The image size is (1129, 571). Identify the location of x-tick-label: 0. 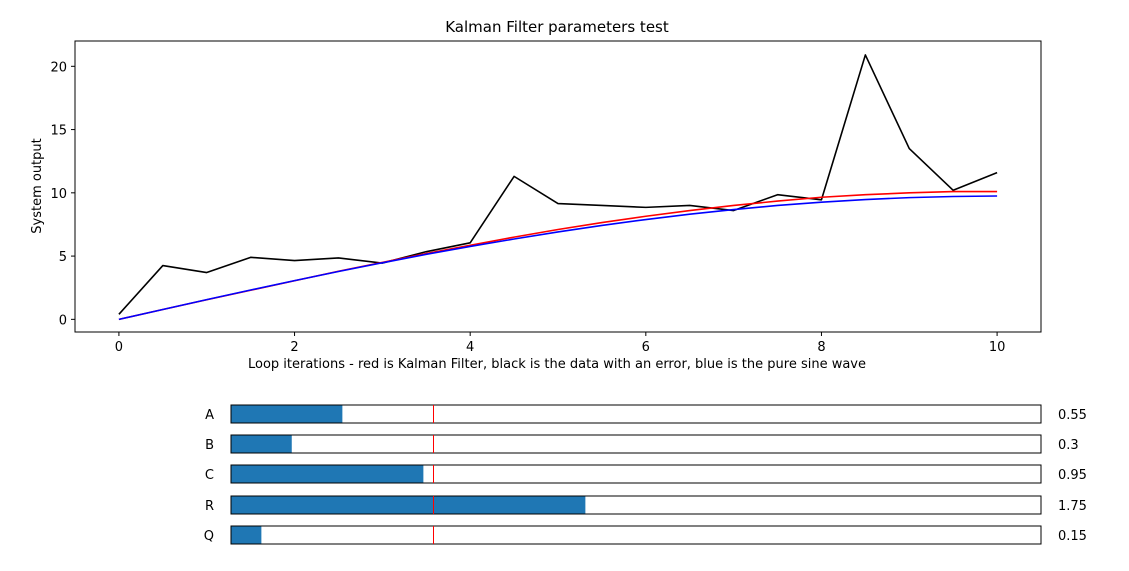
(119, 347).